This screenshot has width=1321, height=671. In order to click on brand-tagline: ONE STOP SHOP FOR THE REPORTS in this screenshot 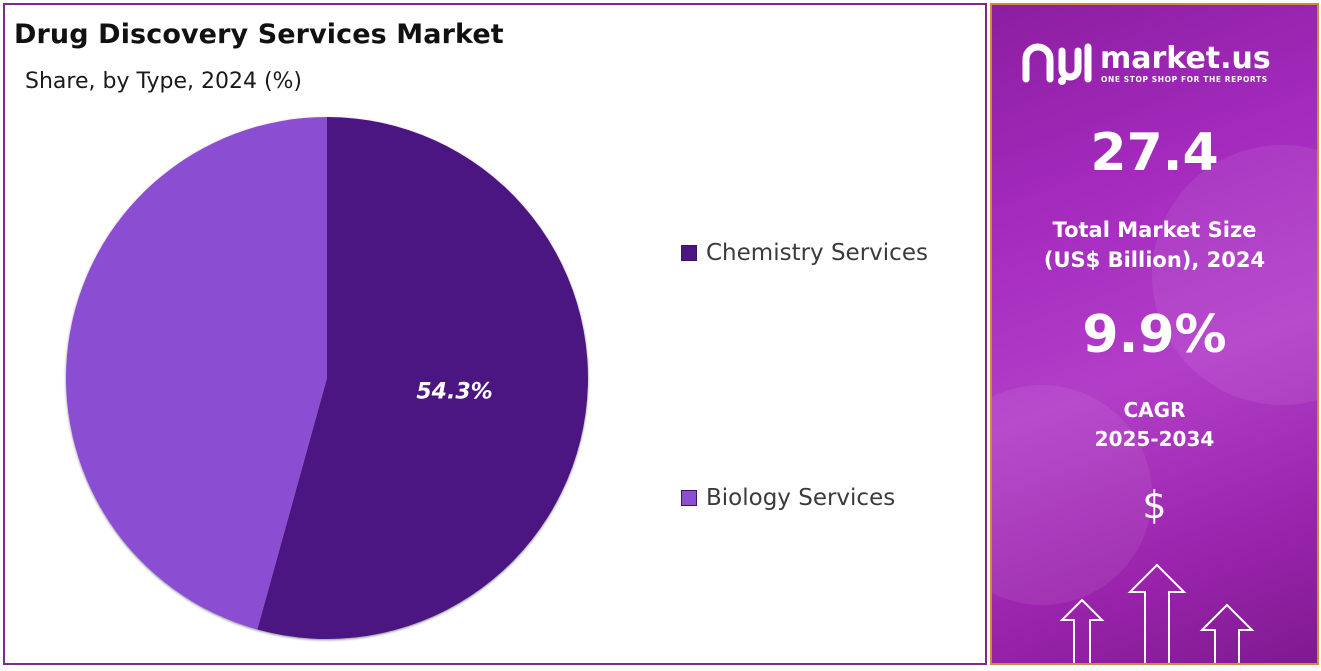, I will do `click(1184, 79)`.